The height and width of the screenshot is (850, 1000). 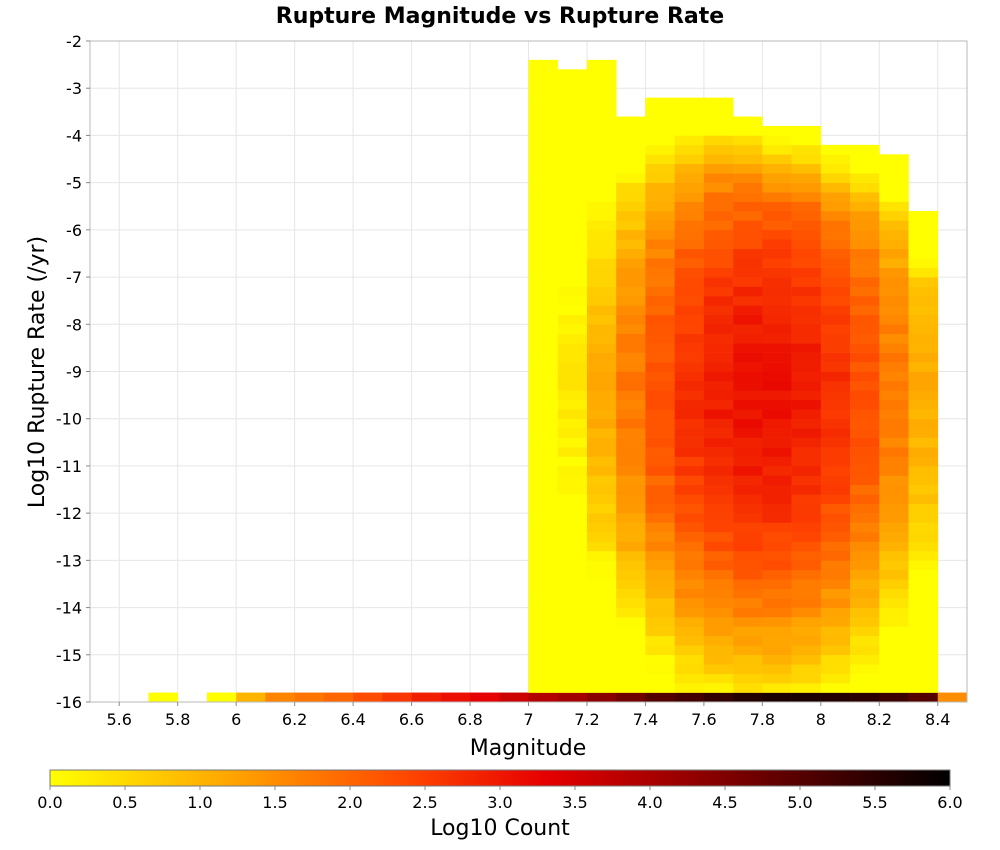 I want to click on colorbar-tick-label: 1.0, so click(x=199, y=802).